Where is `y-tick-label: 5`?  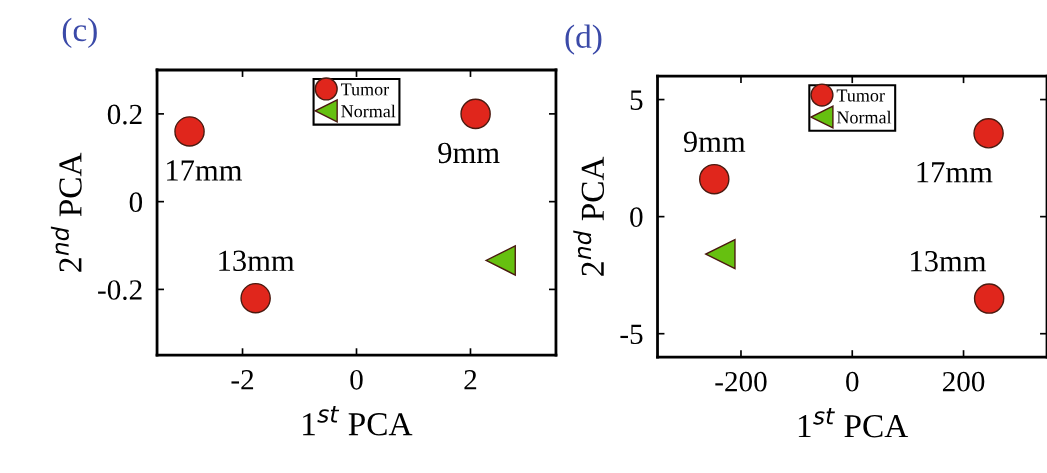
y-tick-label: 5 is located at coordinates (636, 100).